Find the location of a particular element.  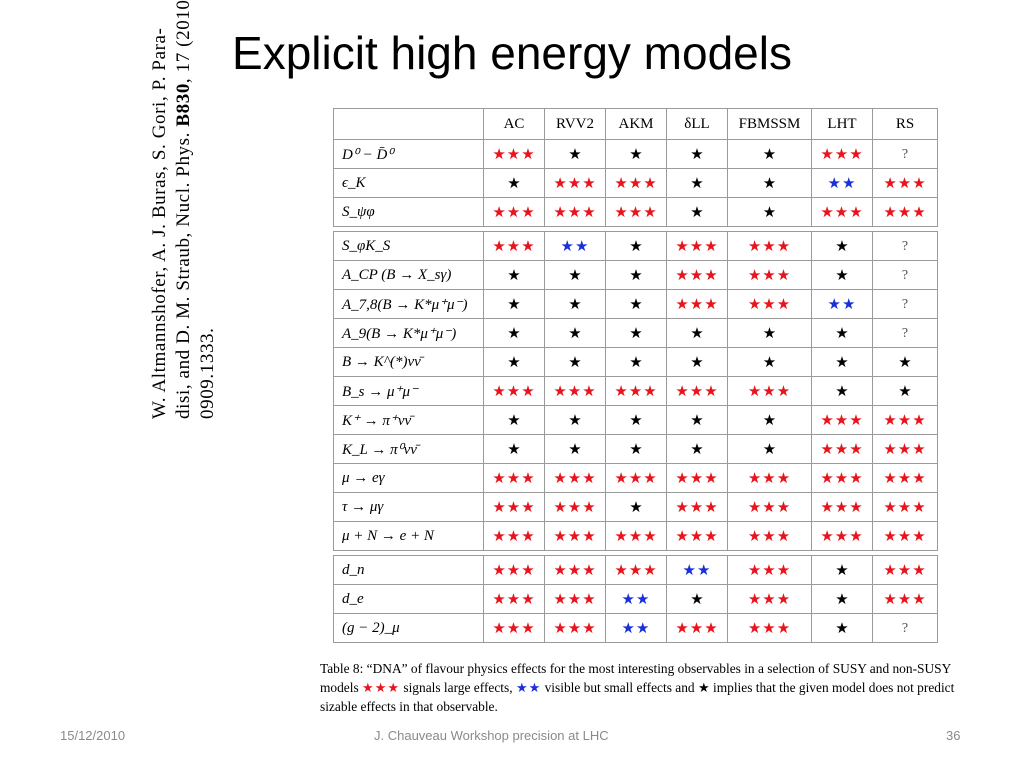

caption-text-3: visible but small effects and is located at coordinates (619, 687).